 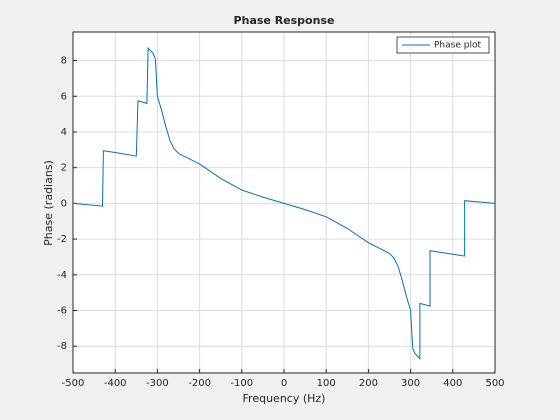 I want to click on x-tick-label: 0, so click(x=284, y=383).